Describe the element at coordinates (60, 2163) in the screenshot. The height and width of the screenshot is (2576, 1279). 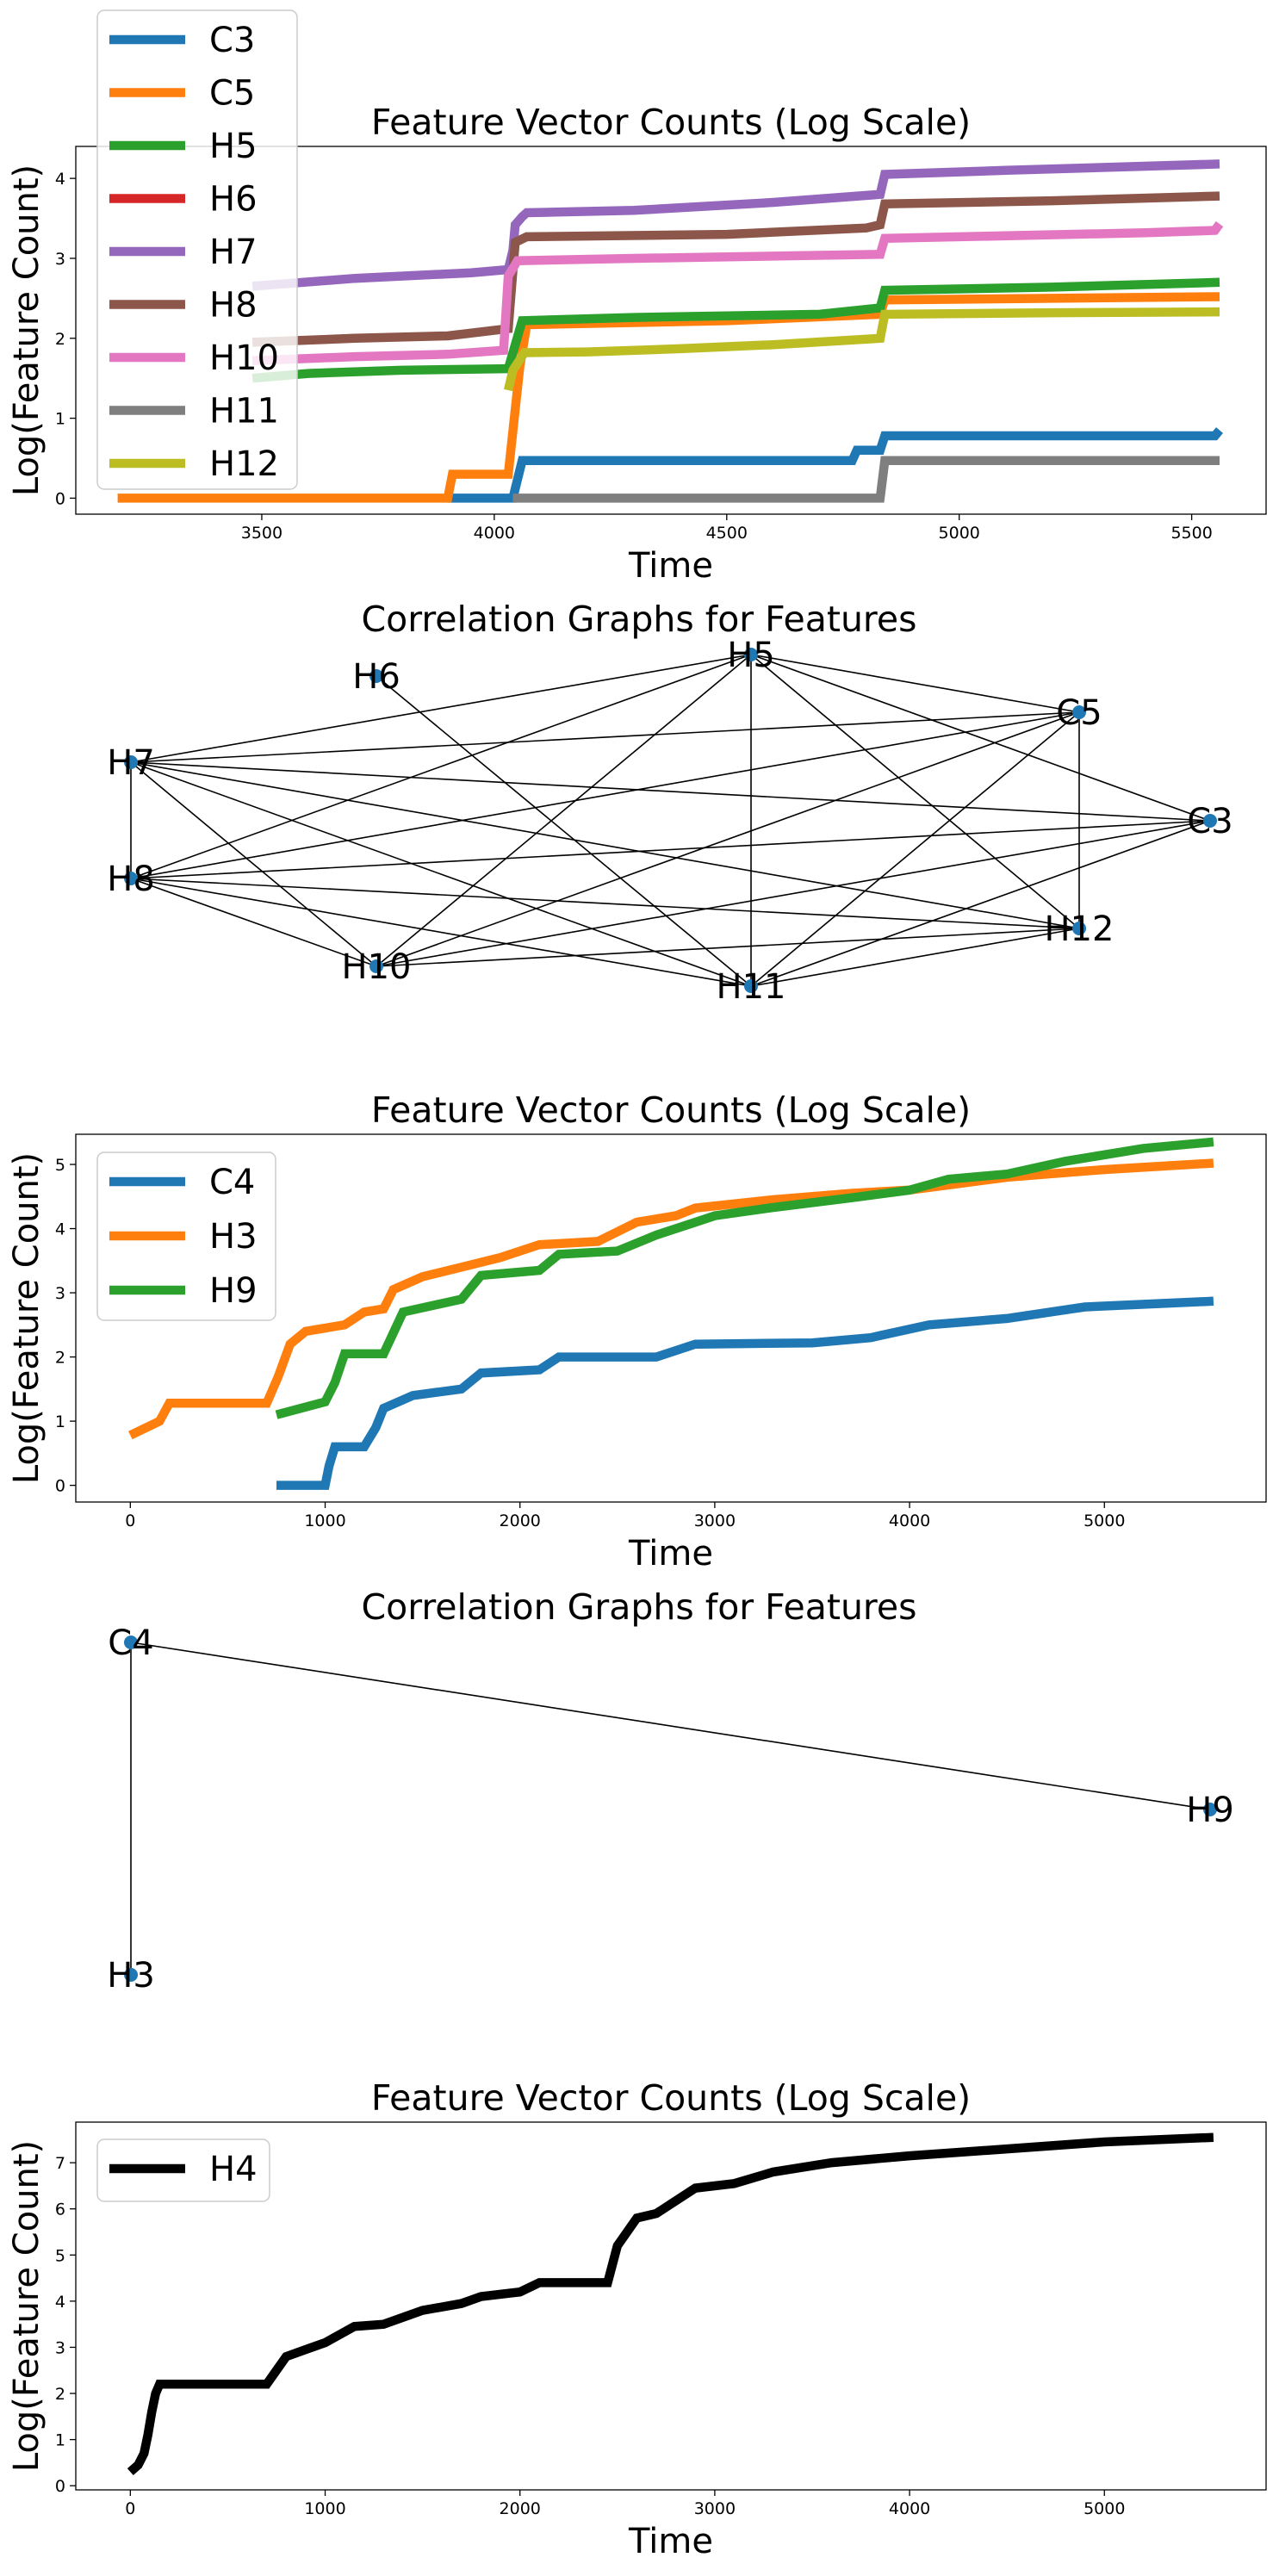
I see `y-tick-label: 7` at that location.